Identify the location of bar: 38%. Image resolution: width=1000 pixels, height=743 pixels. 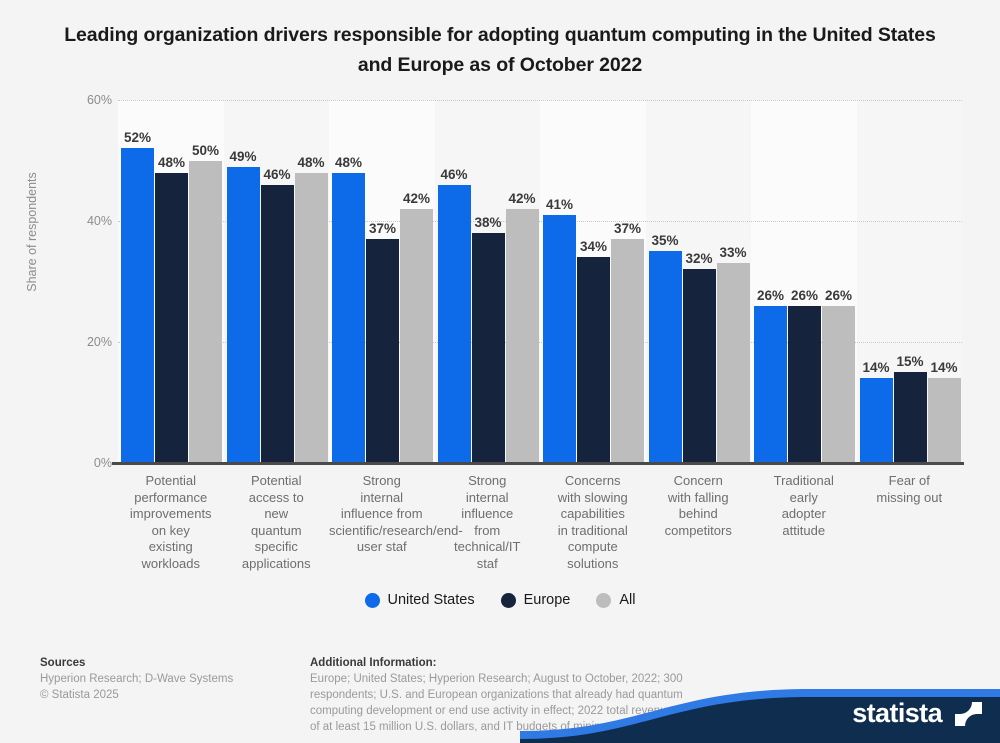
(488, 339).